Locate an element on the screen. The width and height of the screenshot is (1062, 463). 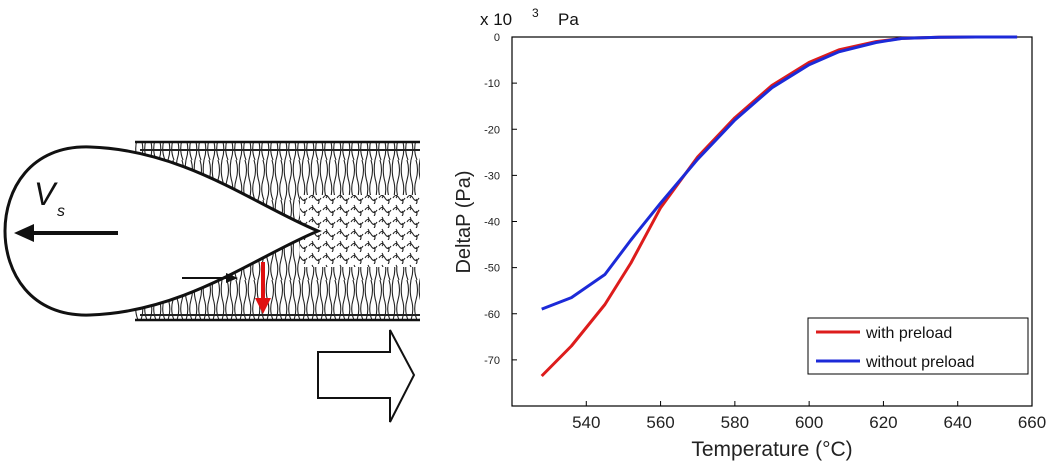
velocity-subscript: s is located at coordinates (61, 211).